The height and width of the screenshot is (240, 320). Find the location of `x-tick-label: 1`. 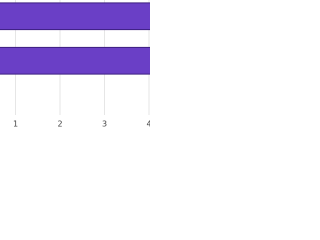

x-tick-label: 1 is located at coordinates (15, 124).